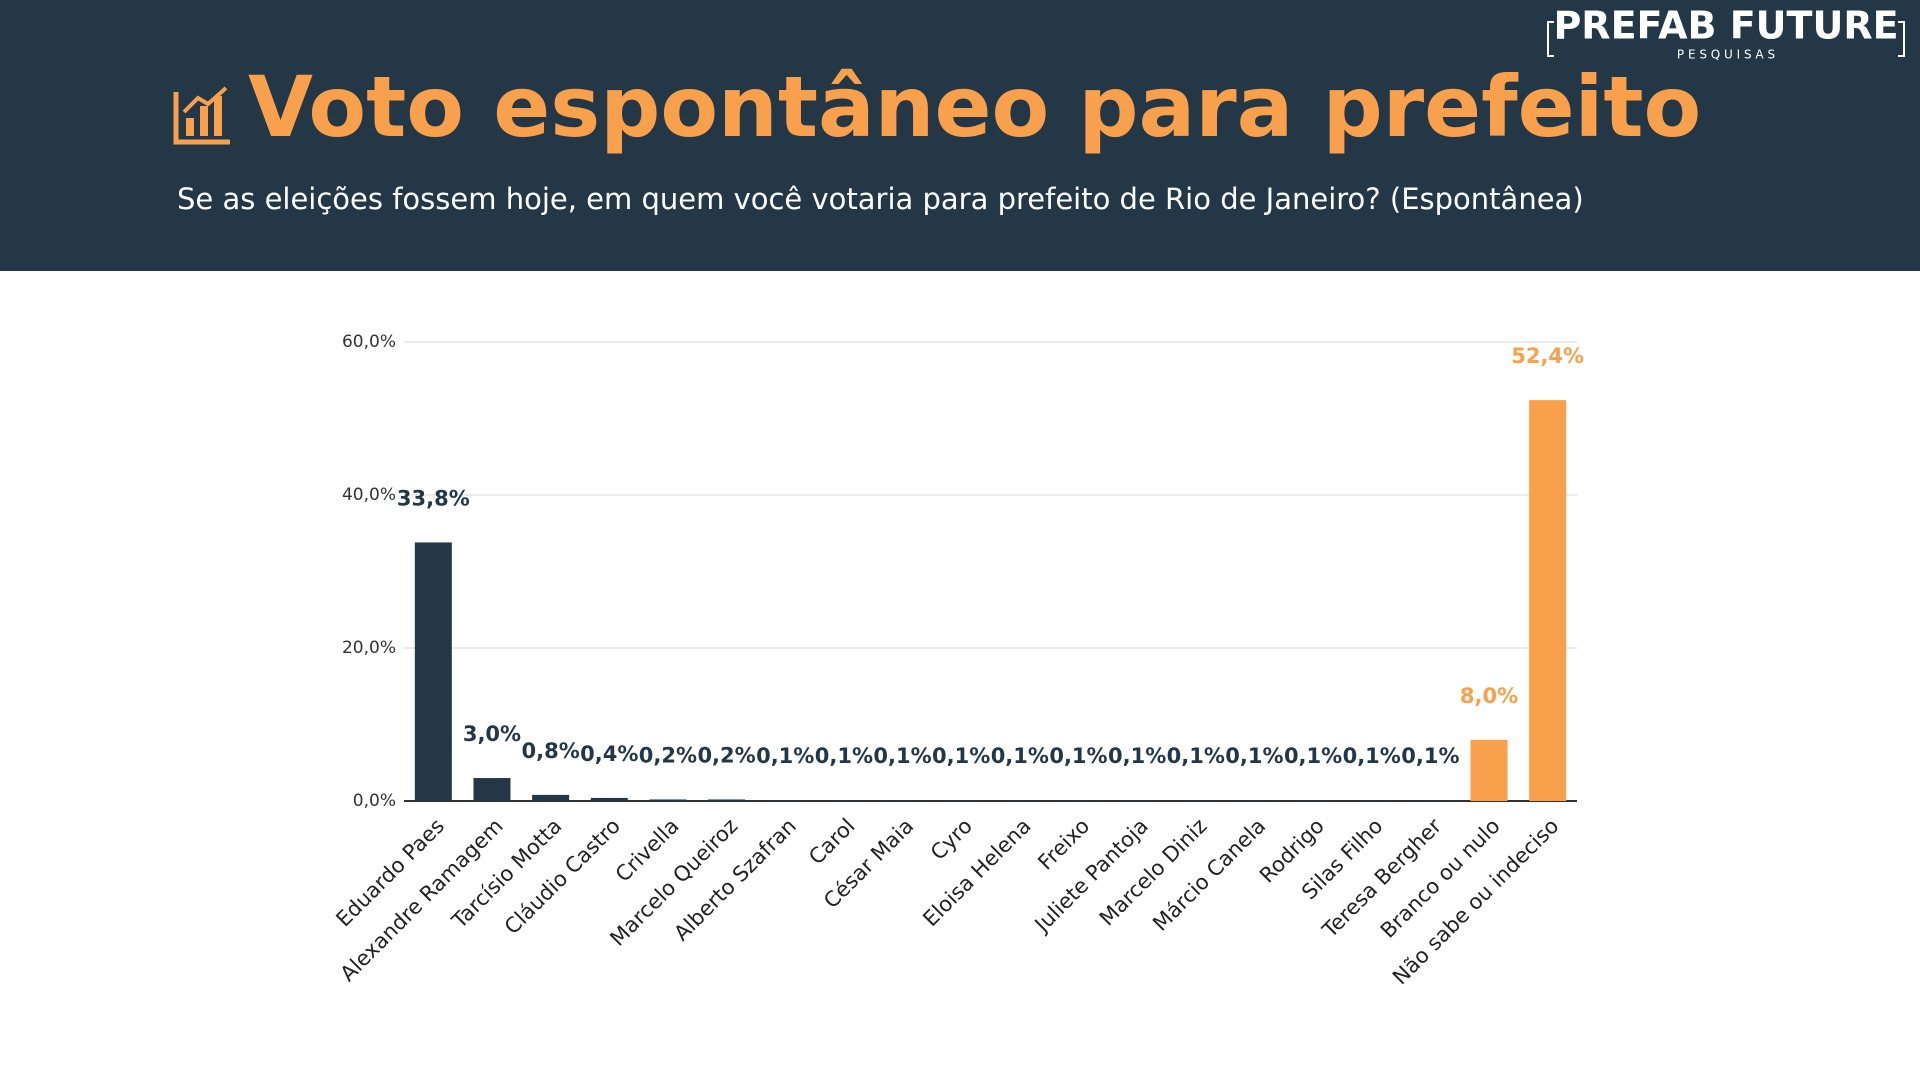 This screenshot has width=1920, height=1080. Describe the element at coordinates (951, 839) in the screenshot. I see `x-tick-label: Cyro` at that location.